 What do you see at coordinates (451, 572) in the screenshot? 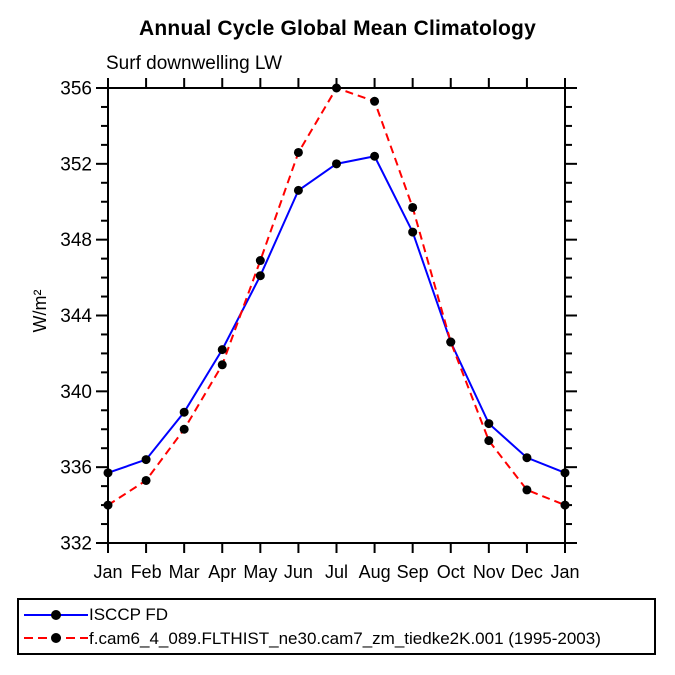
I see `x-tick-label: Oct` at bounding box center [451, 572].